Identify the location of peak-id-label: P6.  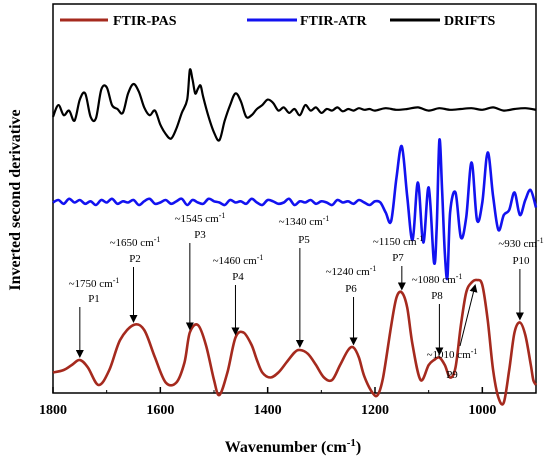
(351, 289).